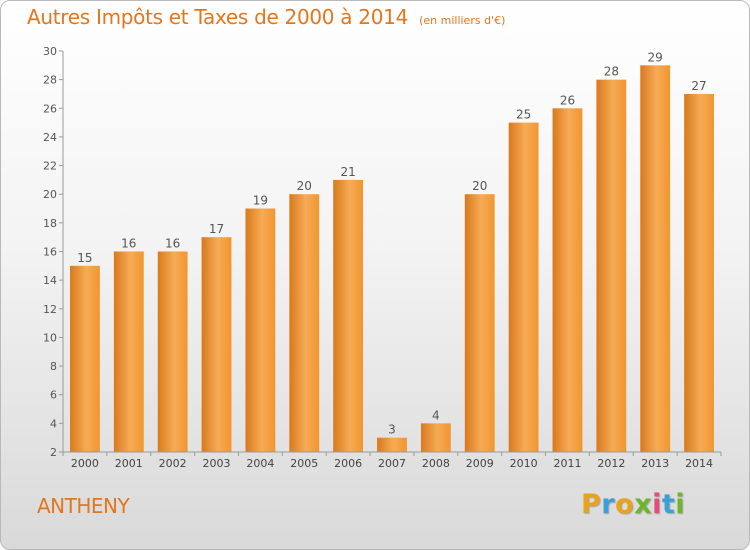 This screenshot has width=750, height=550. Describe the element at coordinates (50, 309) in the screenshot. I see `y-tick-label: 12` at that location.